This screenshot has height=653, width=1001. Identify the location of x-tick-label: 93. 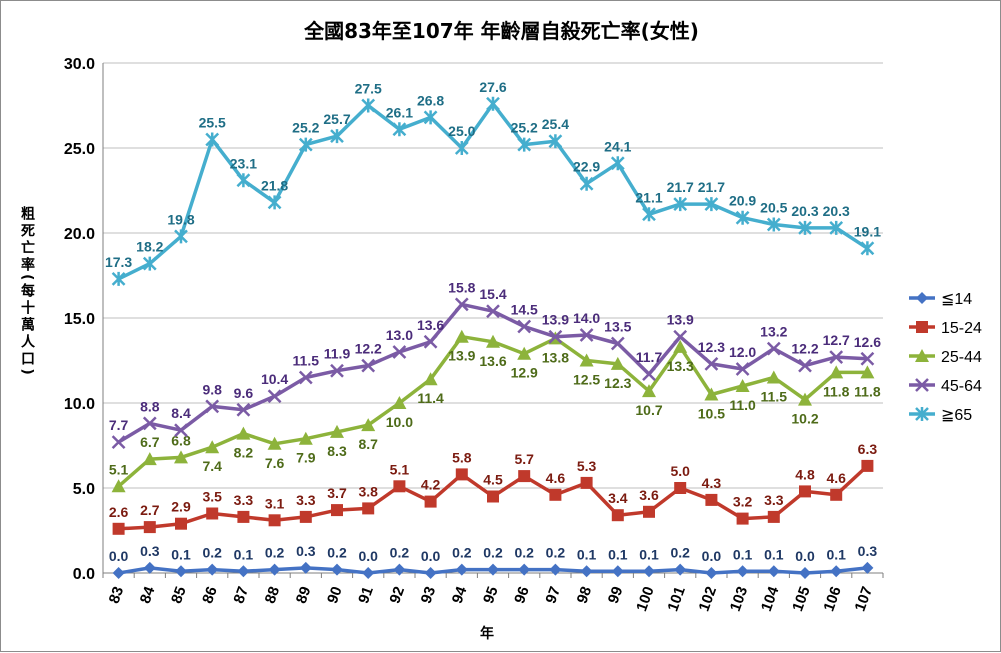
(429, 594).